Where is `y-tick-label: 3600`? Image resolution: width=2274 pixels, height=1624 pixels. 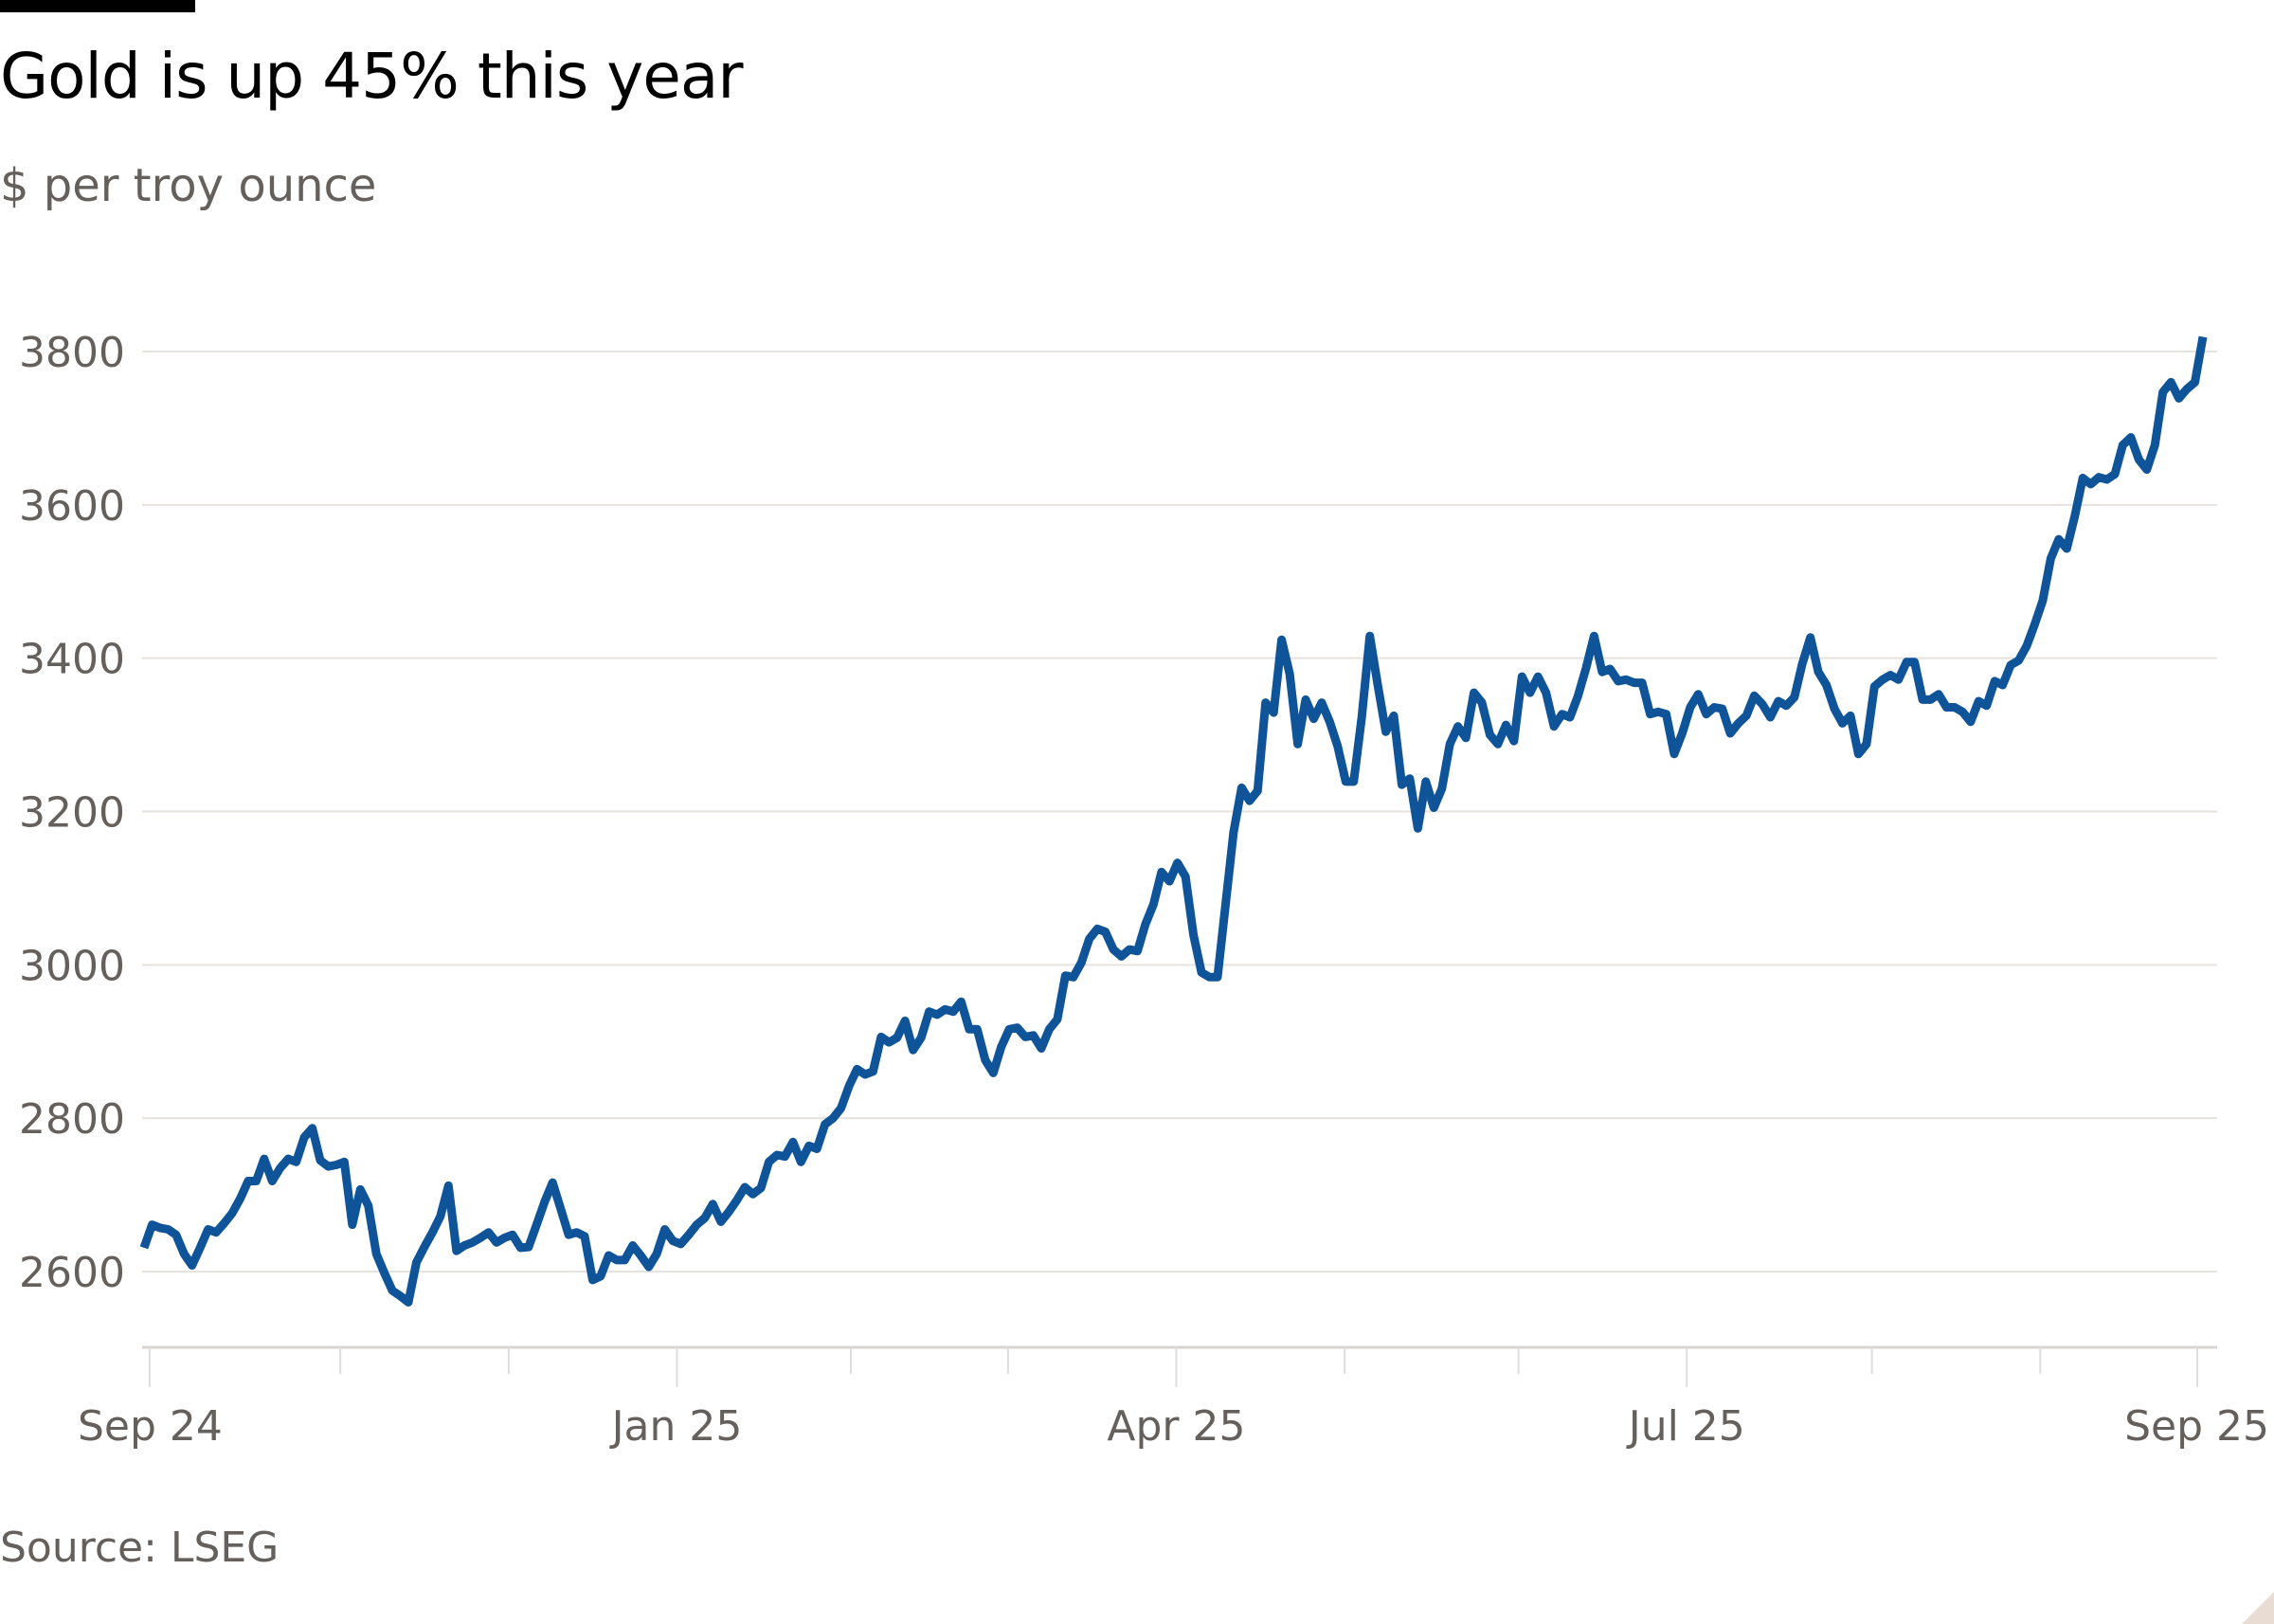 y-tick-label: 3600 is located at coordinates (72, 506).